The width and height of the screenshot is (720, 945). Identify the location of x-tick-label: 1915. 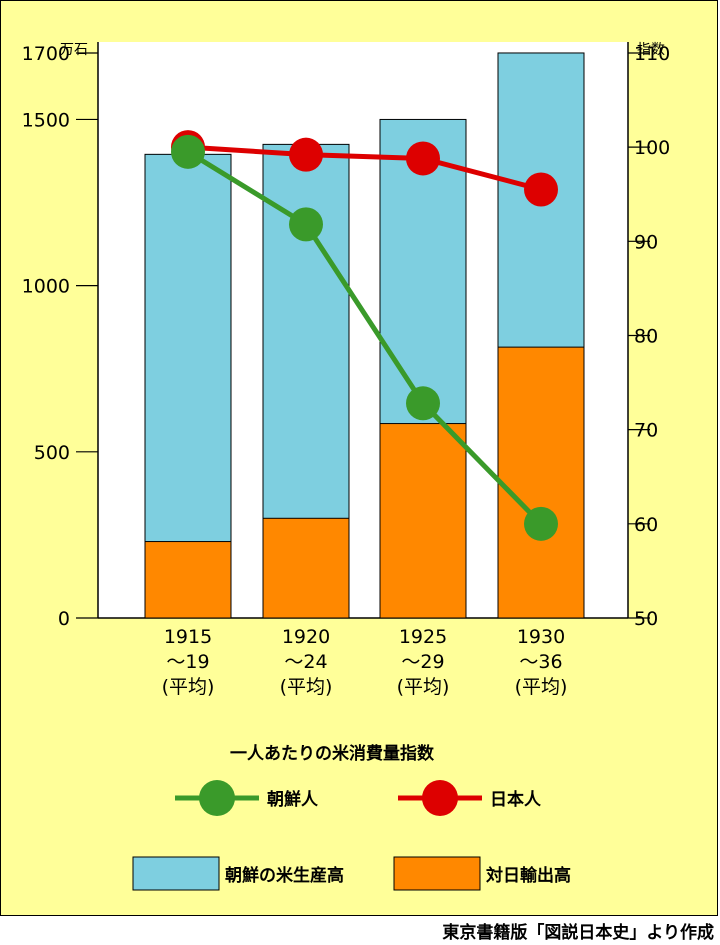
(188, 637).